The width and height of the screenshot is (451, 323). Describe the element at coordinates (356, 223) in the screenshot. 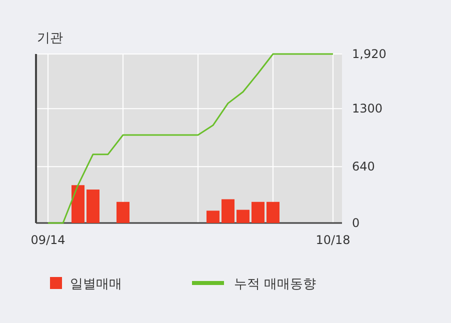

I see `y-tick-label: 0` at that location.